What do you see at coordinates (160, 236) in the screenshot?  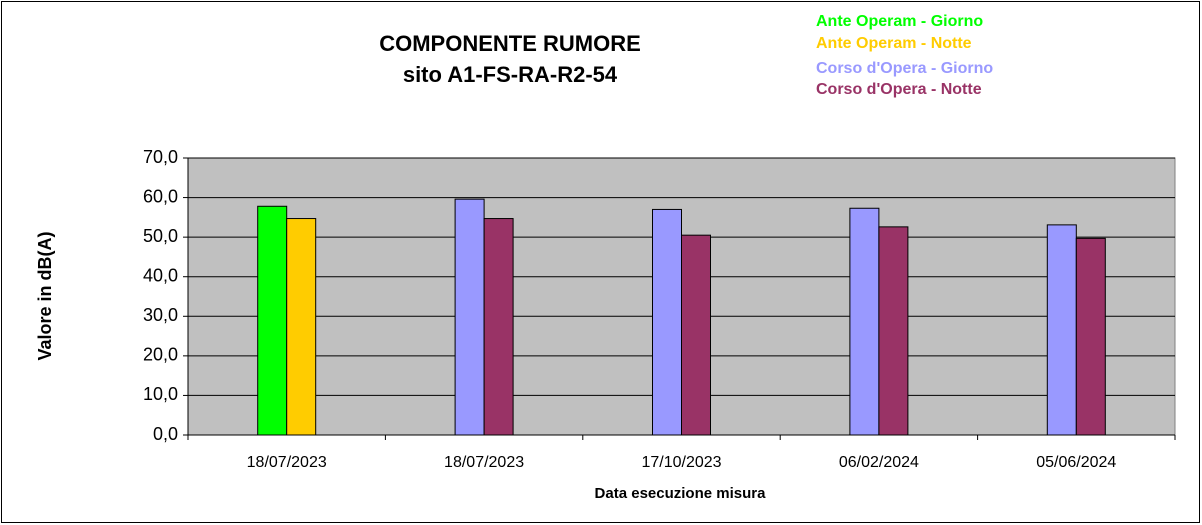 I see `y-tick-label: 50,0` at bounding box center [160, 236].